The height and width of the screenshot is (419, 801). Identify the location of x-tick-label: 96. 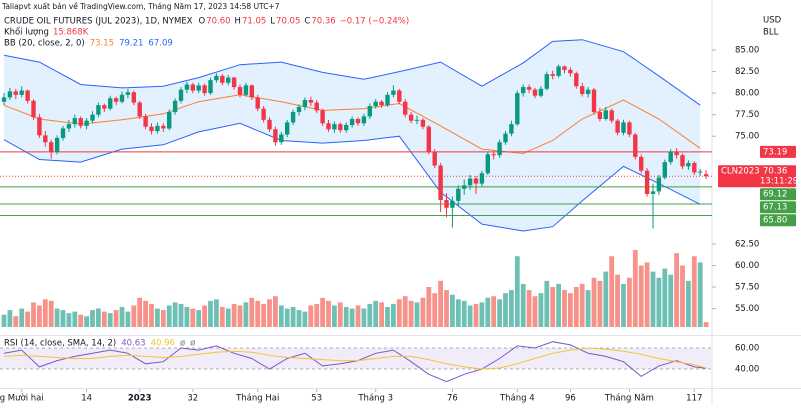
(570, 399).